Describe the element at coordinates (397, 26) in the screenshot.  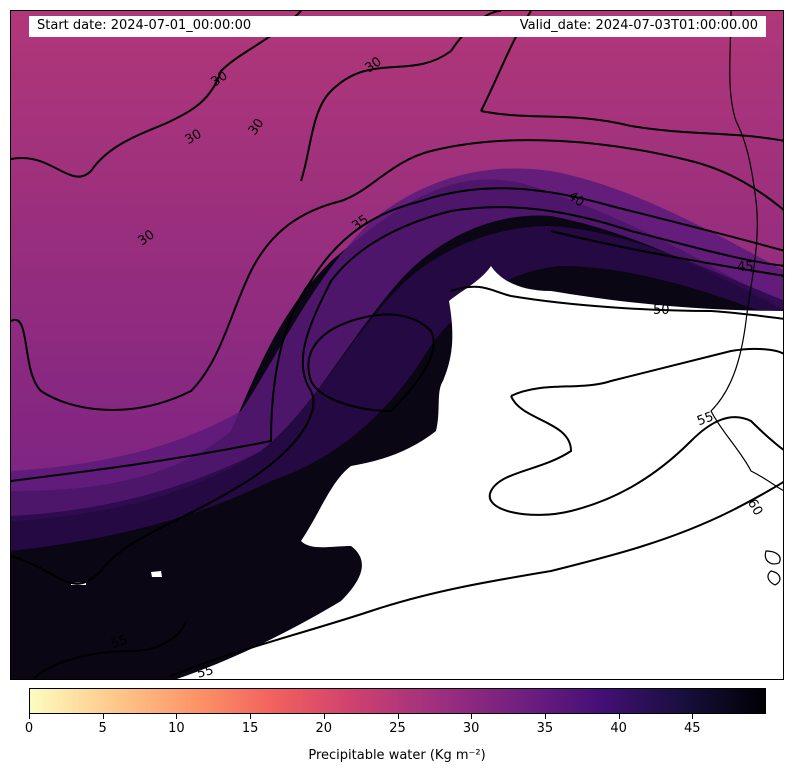
I see `date-header-box` at that location.